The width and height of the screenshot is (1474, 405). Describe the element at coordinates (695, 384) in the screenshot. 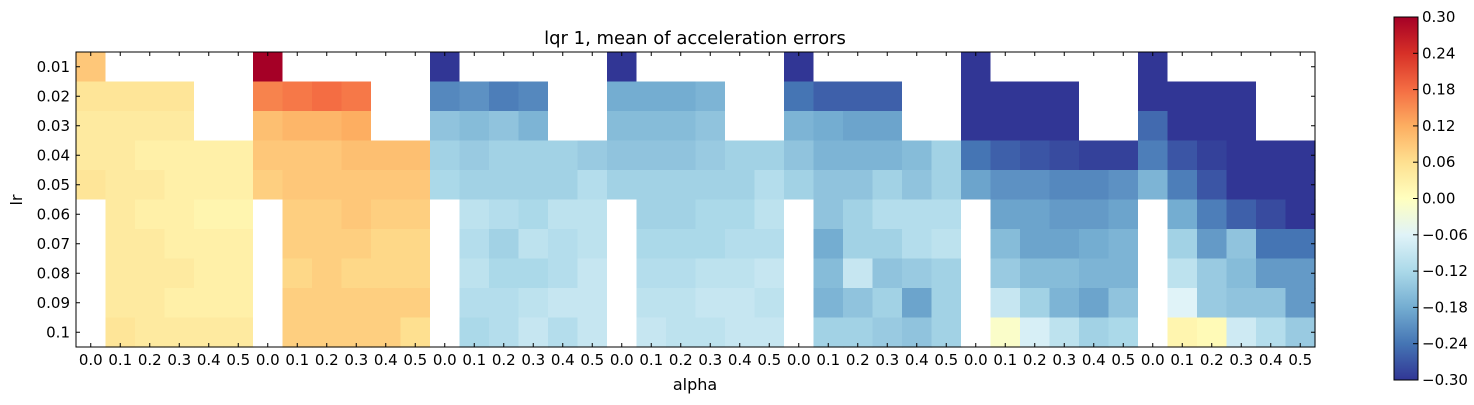

I see `x-axis-label: alpha` at that location.